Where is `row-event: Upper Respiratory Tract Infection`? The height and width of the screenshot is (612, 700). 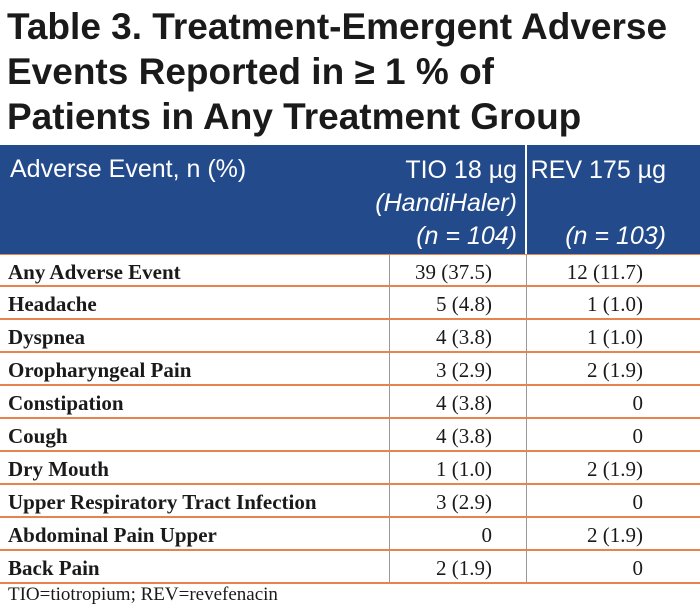
row-event: Upper Respiratory Tract Infection is located at coordinates (162, 502).